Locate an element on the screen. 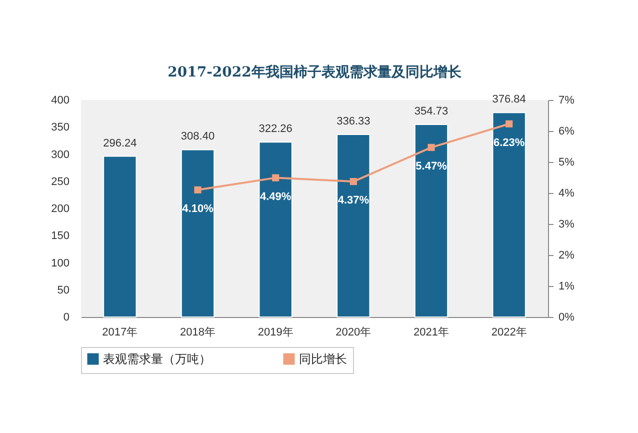  y-tick-label: 200 is located at coordinates (60, 209).